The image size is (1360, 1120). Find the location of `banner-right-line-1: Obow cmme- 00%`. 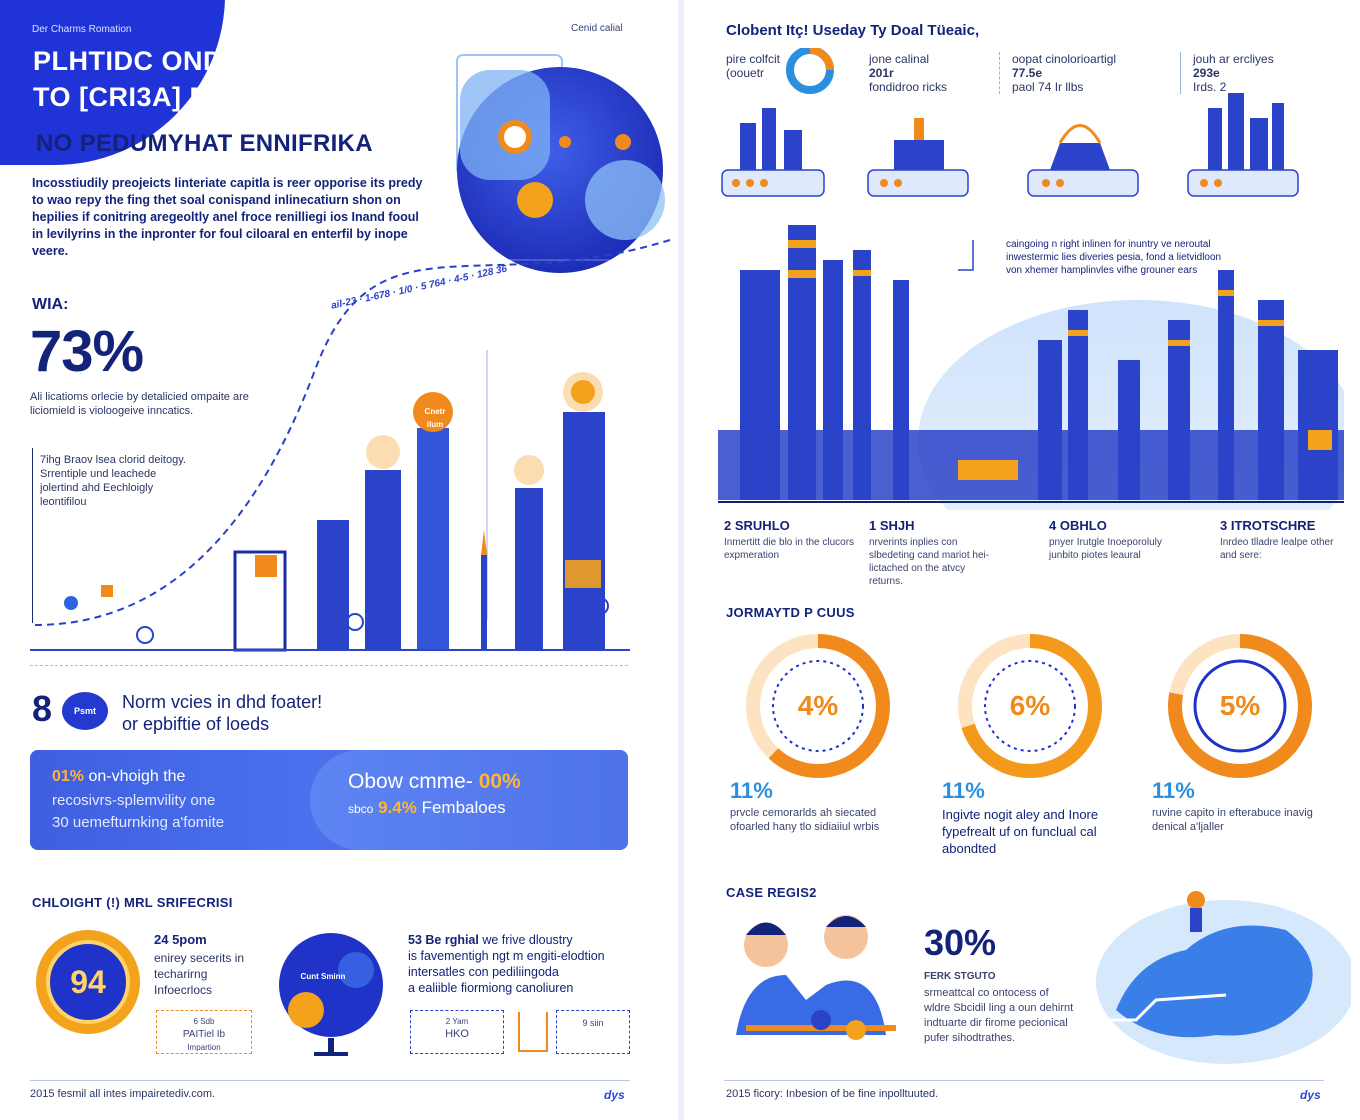

banner-right-line-1: Obow cmme- 00% is located at coordinates (434, 781).